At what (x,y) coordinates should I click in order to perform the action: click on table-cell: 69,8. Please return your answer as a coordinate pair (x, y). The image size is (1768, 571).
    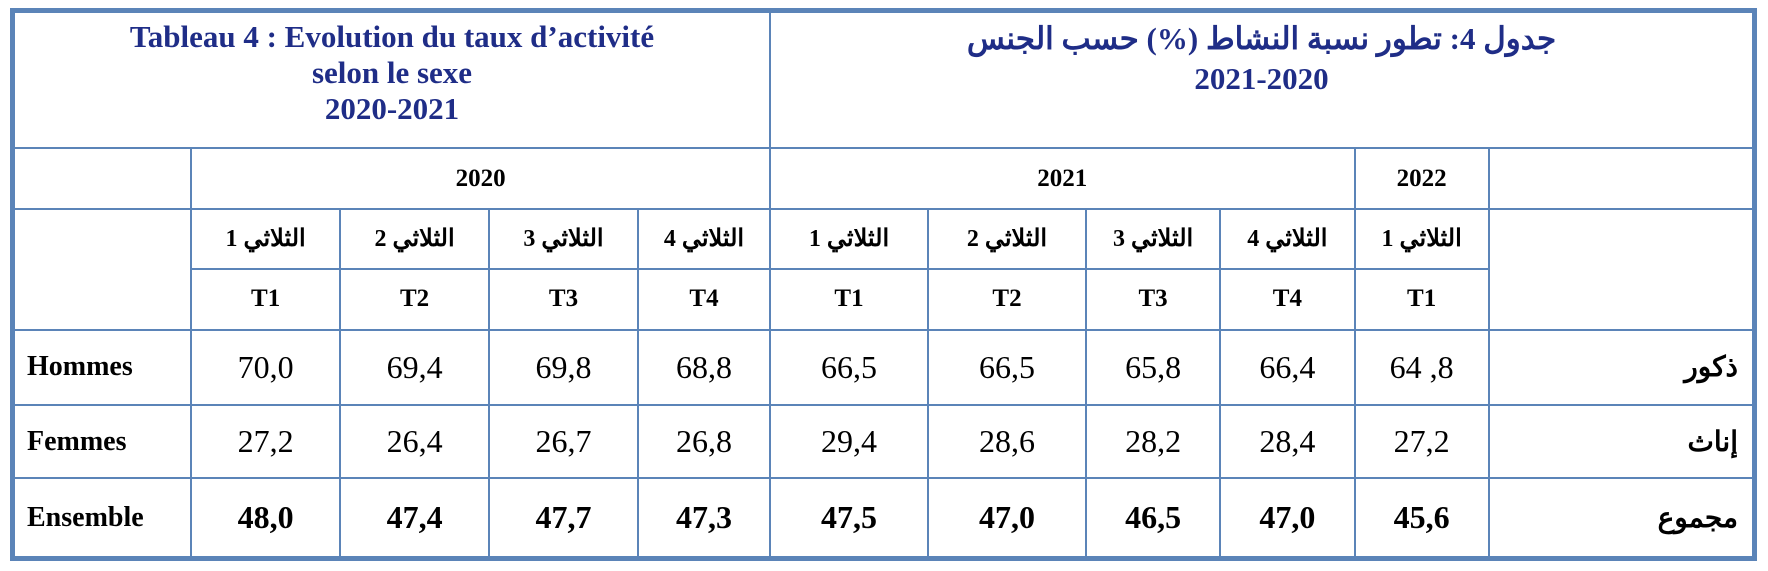
    Looking at the image, I should click on (563, 367).